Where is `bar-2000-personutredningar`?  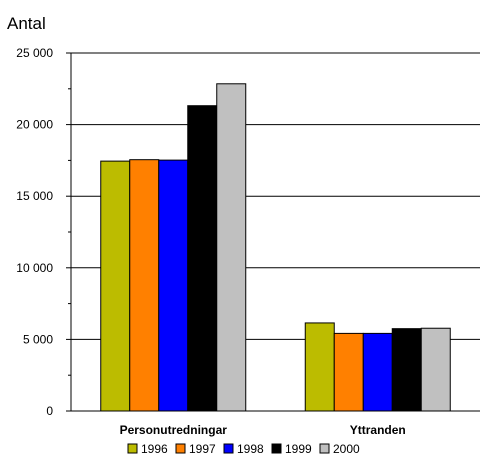
bar-2000-personutredningar is located at coordinates (231, 247).